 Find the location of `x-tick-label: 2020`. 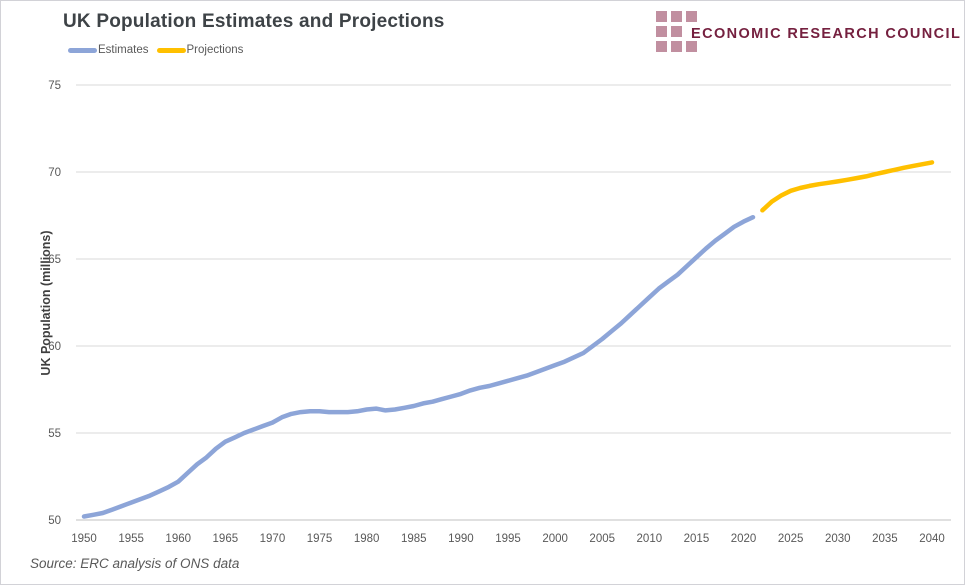

x-tick-label: 2020 is located at coordinates (744, 539).